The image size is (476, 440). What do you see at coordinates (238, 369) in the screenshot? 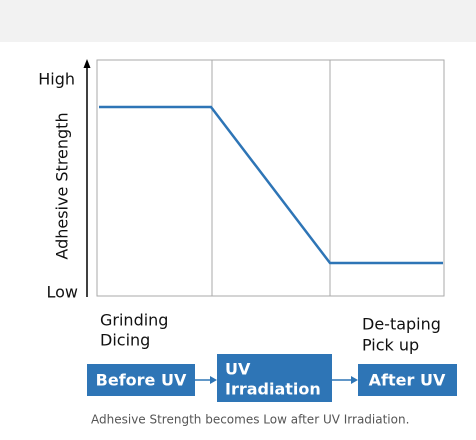
I see `step-label: UV` at bounding box center [238, 369].